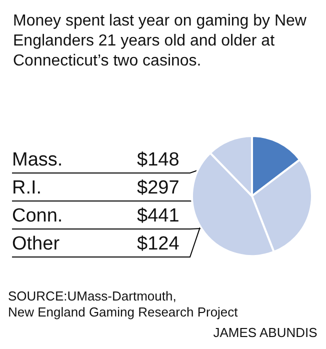 The width and height of the screenshot is (326, 349). Describe the element at coordinates (158, 160) in the screenshot. I see `data-label: $148` at that location.